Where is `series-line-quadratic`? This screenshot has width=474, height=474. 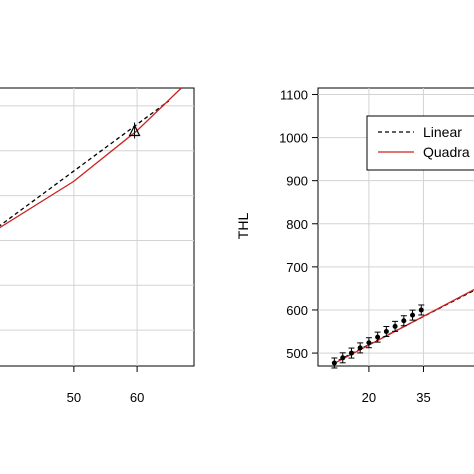
series-line-quadratic is located at coordinates (91, 158).